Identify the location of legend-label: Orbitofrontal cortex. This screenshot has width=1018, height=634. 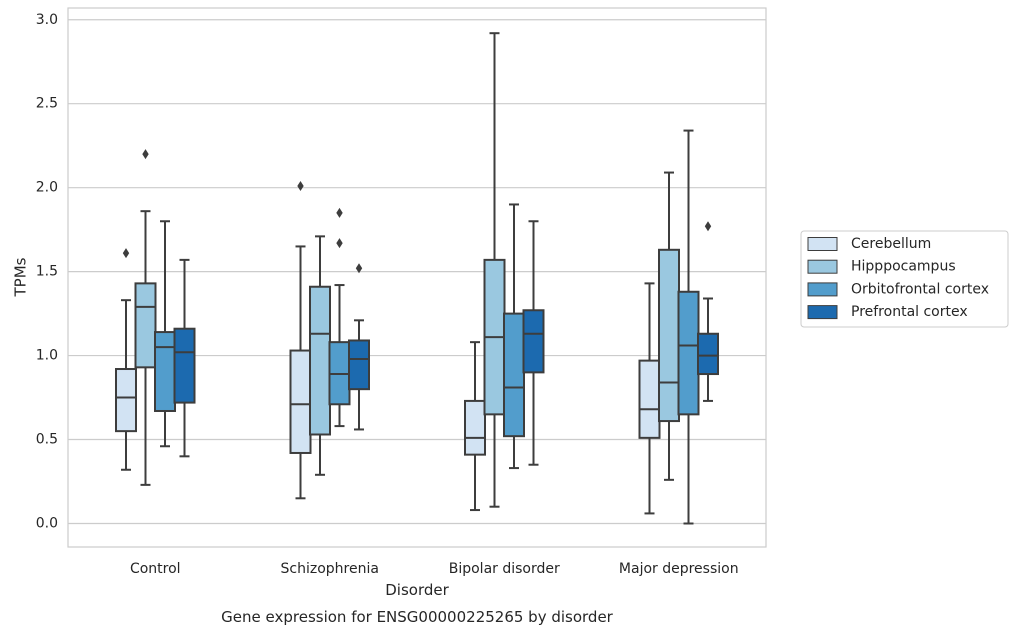
(920, 289).